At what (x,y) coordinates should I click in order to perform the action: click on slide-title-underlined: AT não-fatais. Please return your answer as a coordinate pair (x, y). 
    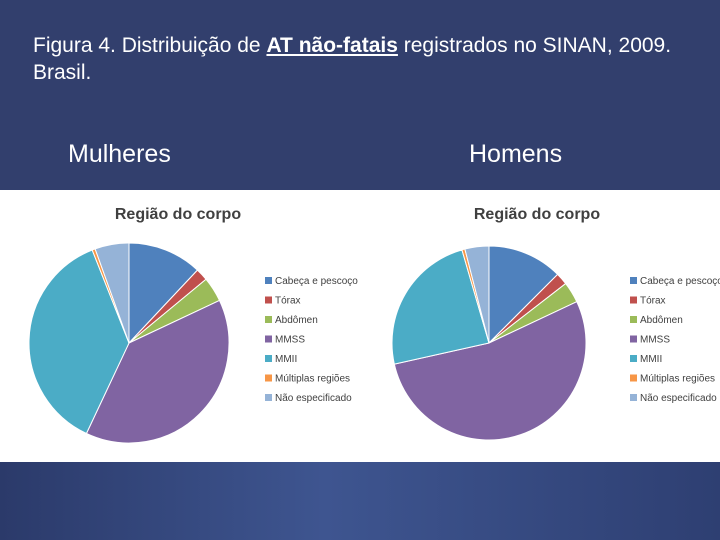
    Looking at the image, I should click on (332, 45).